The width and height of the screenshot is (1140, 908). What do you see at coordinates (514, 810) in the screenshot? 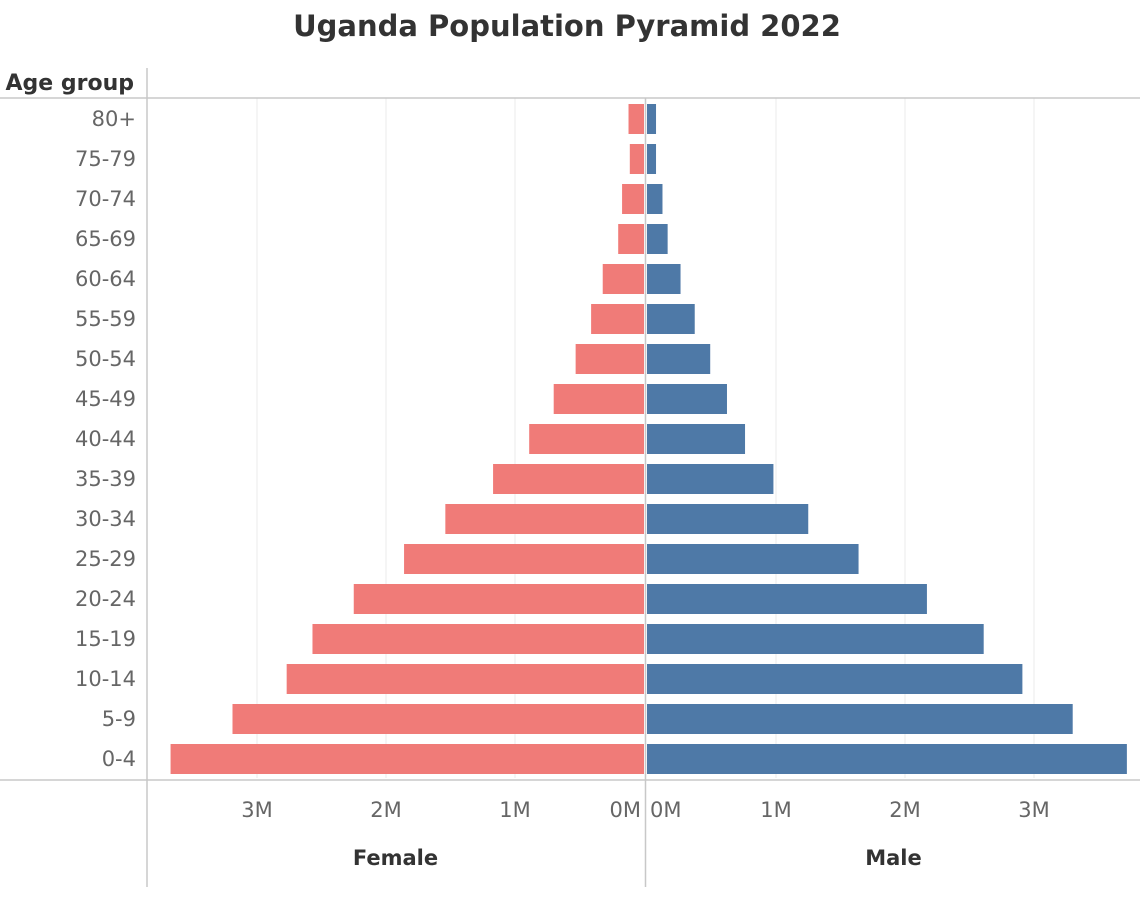
I see `tick-label-female: 1M` at bounding box center [514, 810].